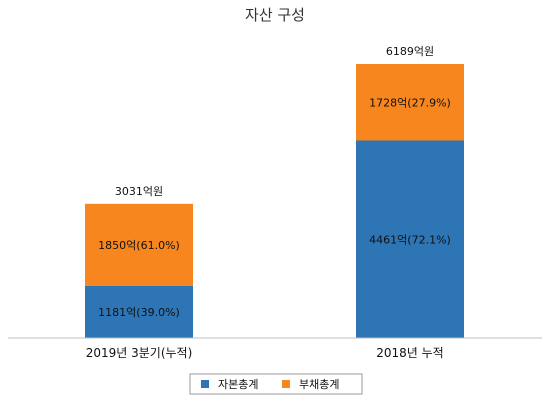  What do you see at coordinates (286, 384) in the screenshot?
I see `legend-swatch-liabilities` at bounding box center [286, 384].